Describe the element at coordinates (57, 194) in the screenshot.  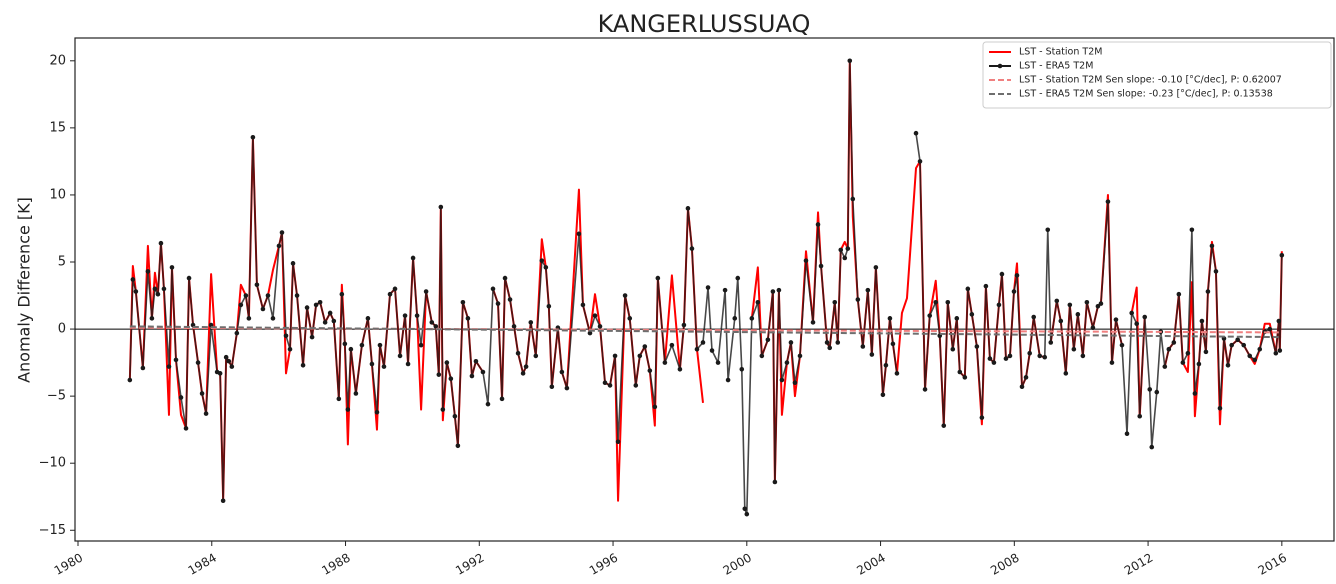
I see `y-tick-label: 10` at that location.